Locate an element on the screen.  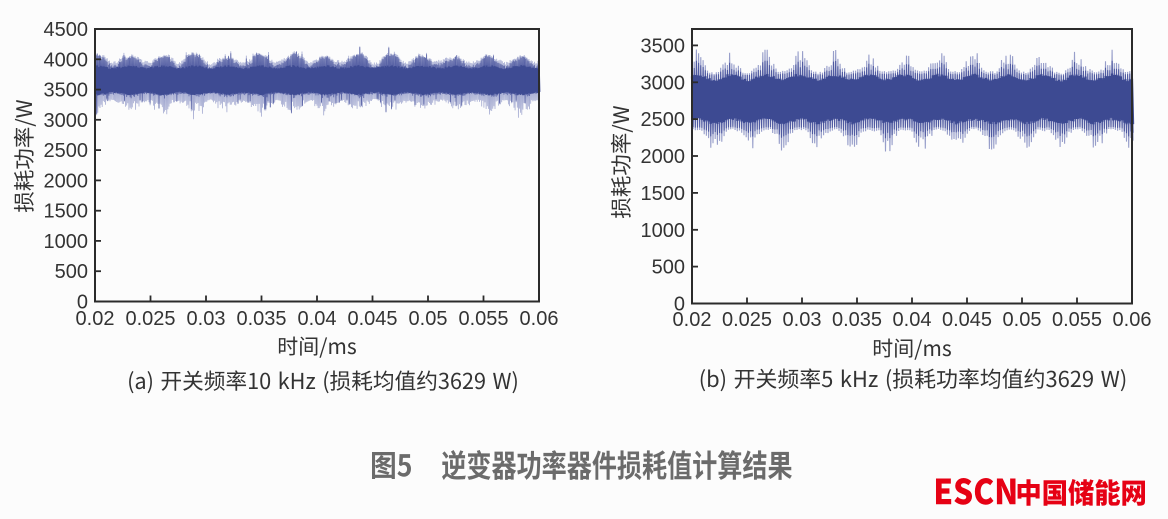
svg-text: 4000 is located at coordinates (66, 60).